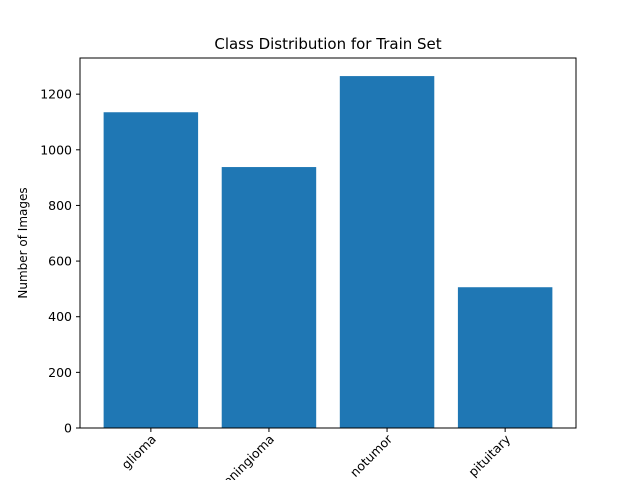  What do you see at coordinates (316, 454) in the screenshot?
I see `x-axis: glioma meningioma notumor pituitary` at bounding box center [316, 454].